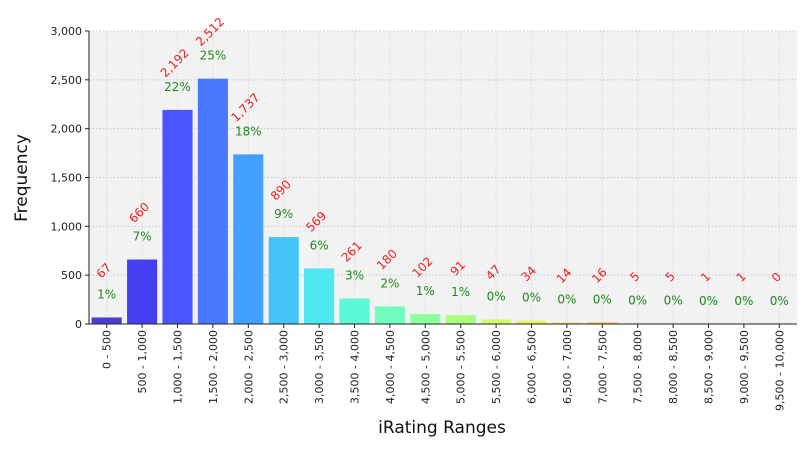 Image resolution: width=810 pixels, height=450 pixels. I want to click on y-tick-label: 1,500, so click(67, 178).